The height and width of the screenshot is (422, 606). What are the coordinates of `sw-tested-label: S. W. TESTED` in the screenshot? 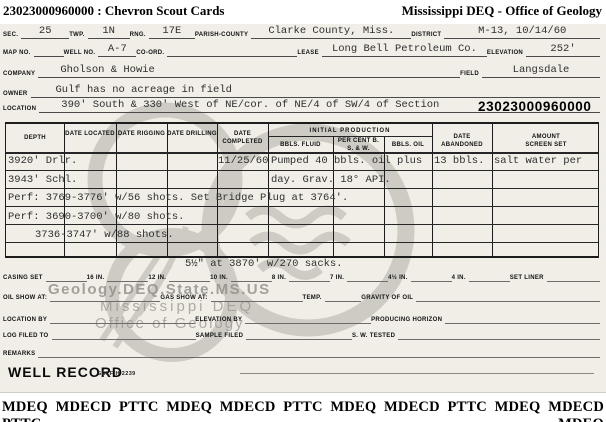 It's located at (373, 336).